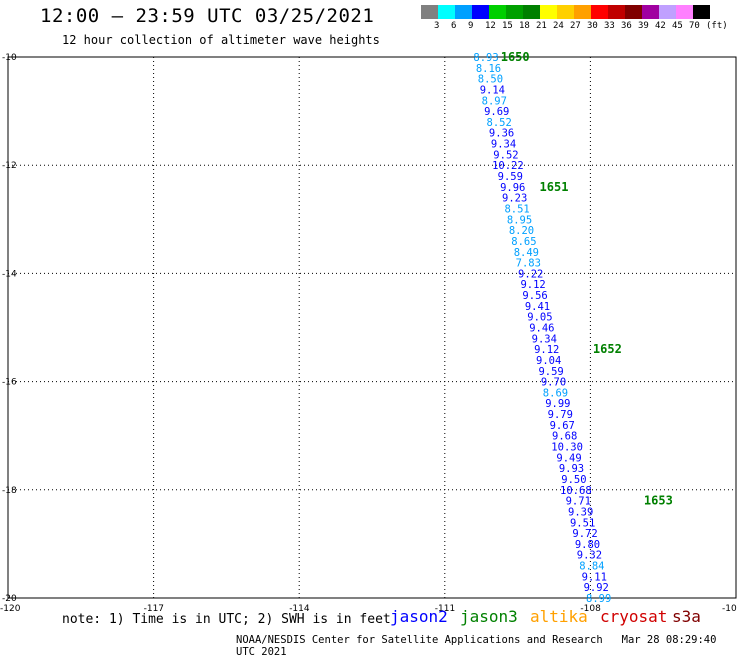  I want to click on wave-height-label: 9.14, so click(492, 90).